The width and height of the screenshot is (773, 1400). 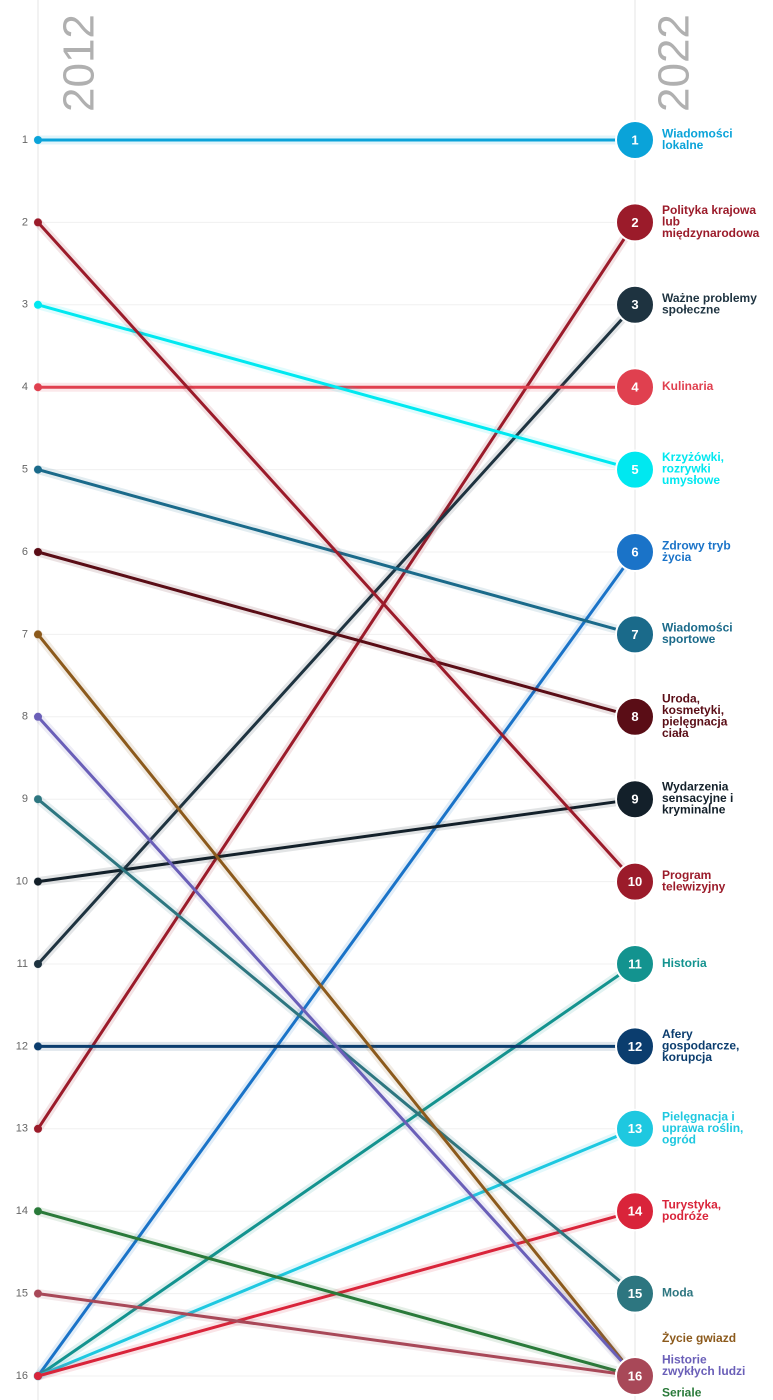 I want to click on y-tick-label: 12, so click(x=22, y=1046).